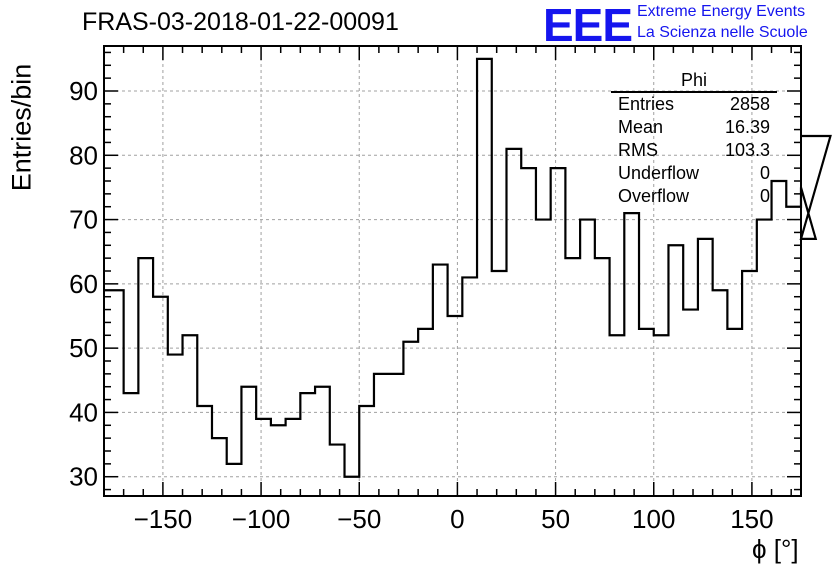  Describe the element at coordinates (83, 155) in the screenshot. I see `y-tick-label: 80` at that location.